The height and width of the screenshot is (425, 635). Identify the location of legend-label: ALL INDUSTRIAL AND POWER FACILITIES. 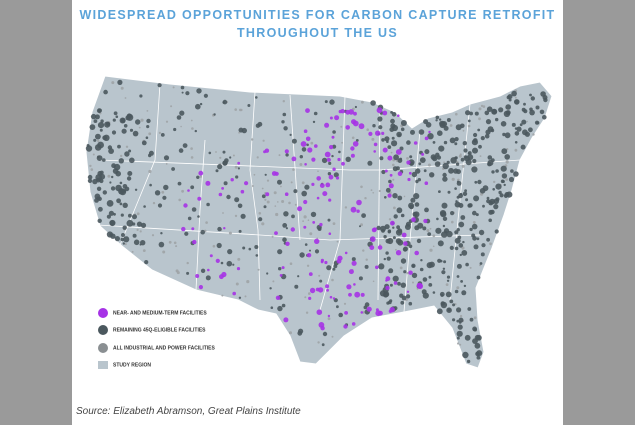
(164, 348).